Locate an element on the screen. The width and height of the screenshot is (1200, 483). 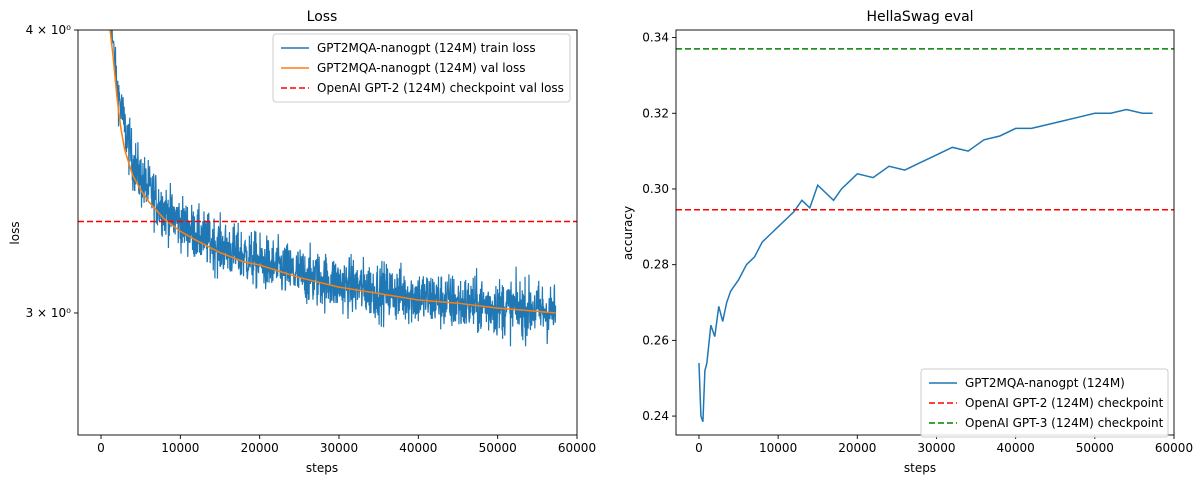
hellaswag-ytick-label: 0.28 is located at coordinates (655, 265).